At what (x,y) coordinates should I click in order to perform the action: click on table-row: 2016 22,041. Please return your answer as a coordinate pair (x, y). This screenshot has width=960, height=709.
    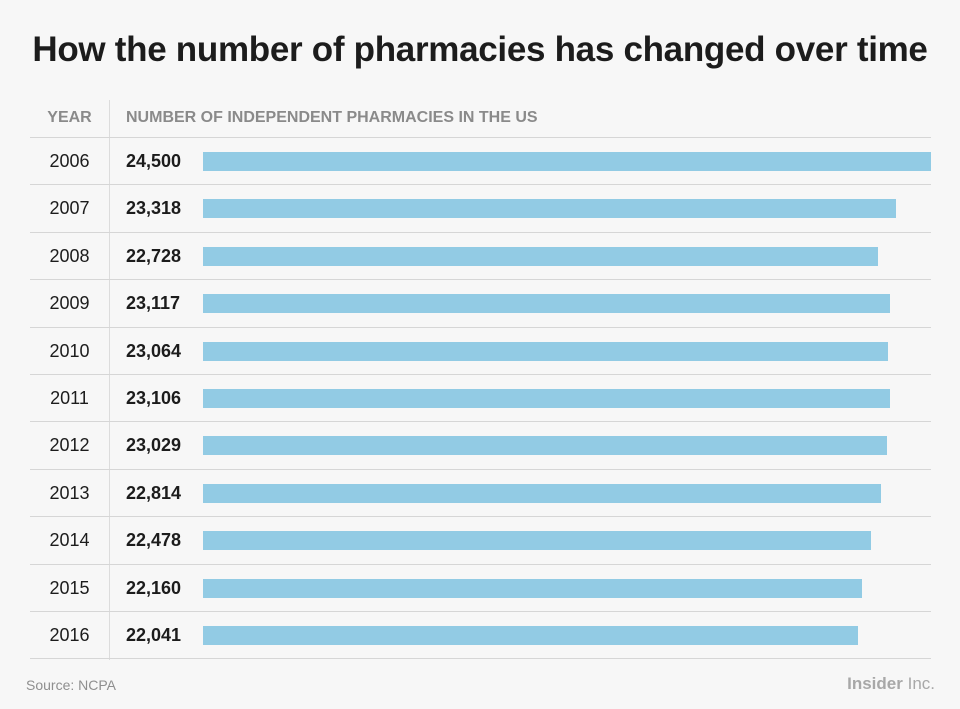
    Looking at the image, I should click on (480, 636).